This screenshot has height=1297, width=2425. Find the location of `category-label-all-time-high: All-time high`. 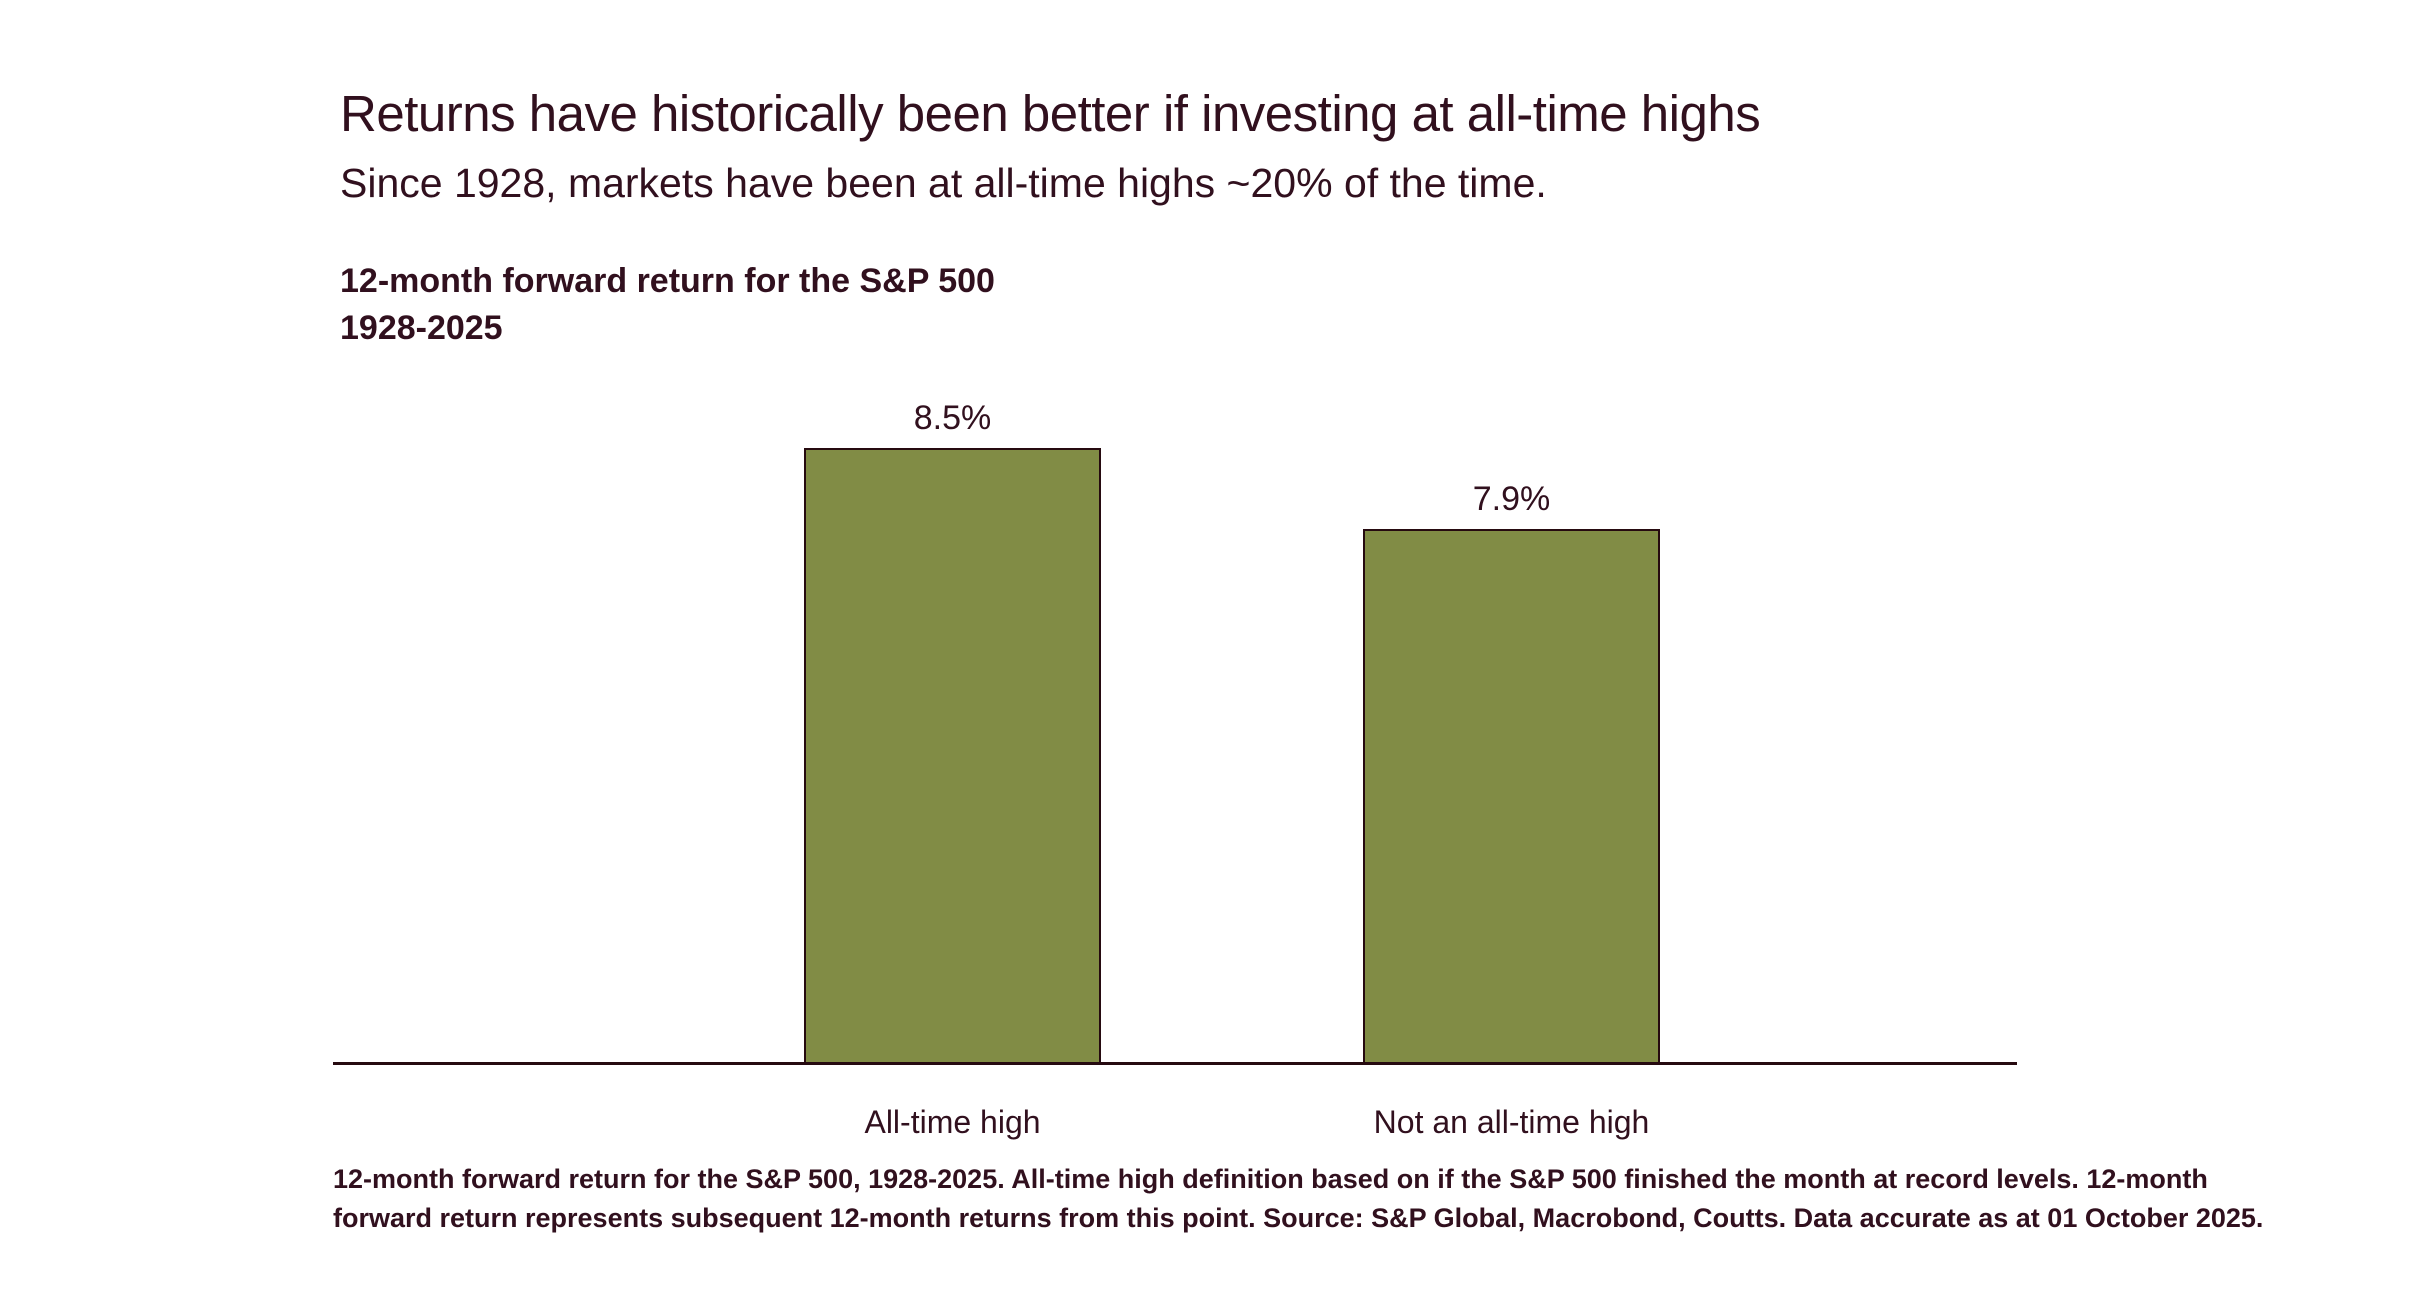

category-label-all-time-high: All-time high is located at coordinates (952, 1122).